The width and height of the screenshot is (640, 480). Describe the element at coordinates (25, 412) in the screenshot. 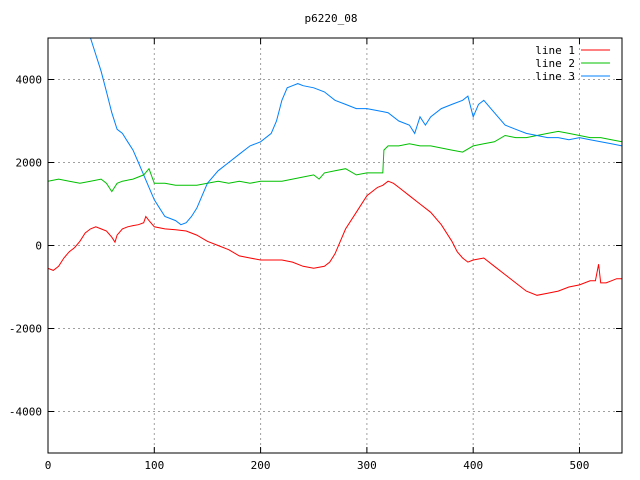

I see `y-tick-label: -4000` at that location.